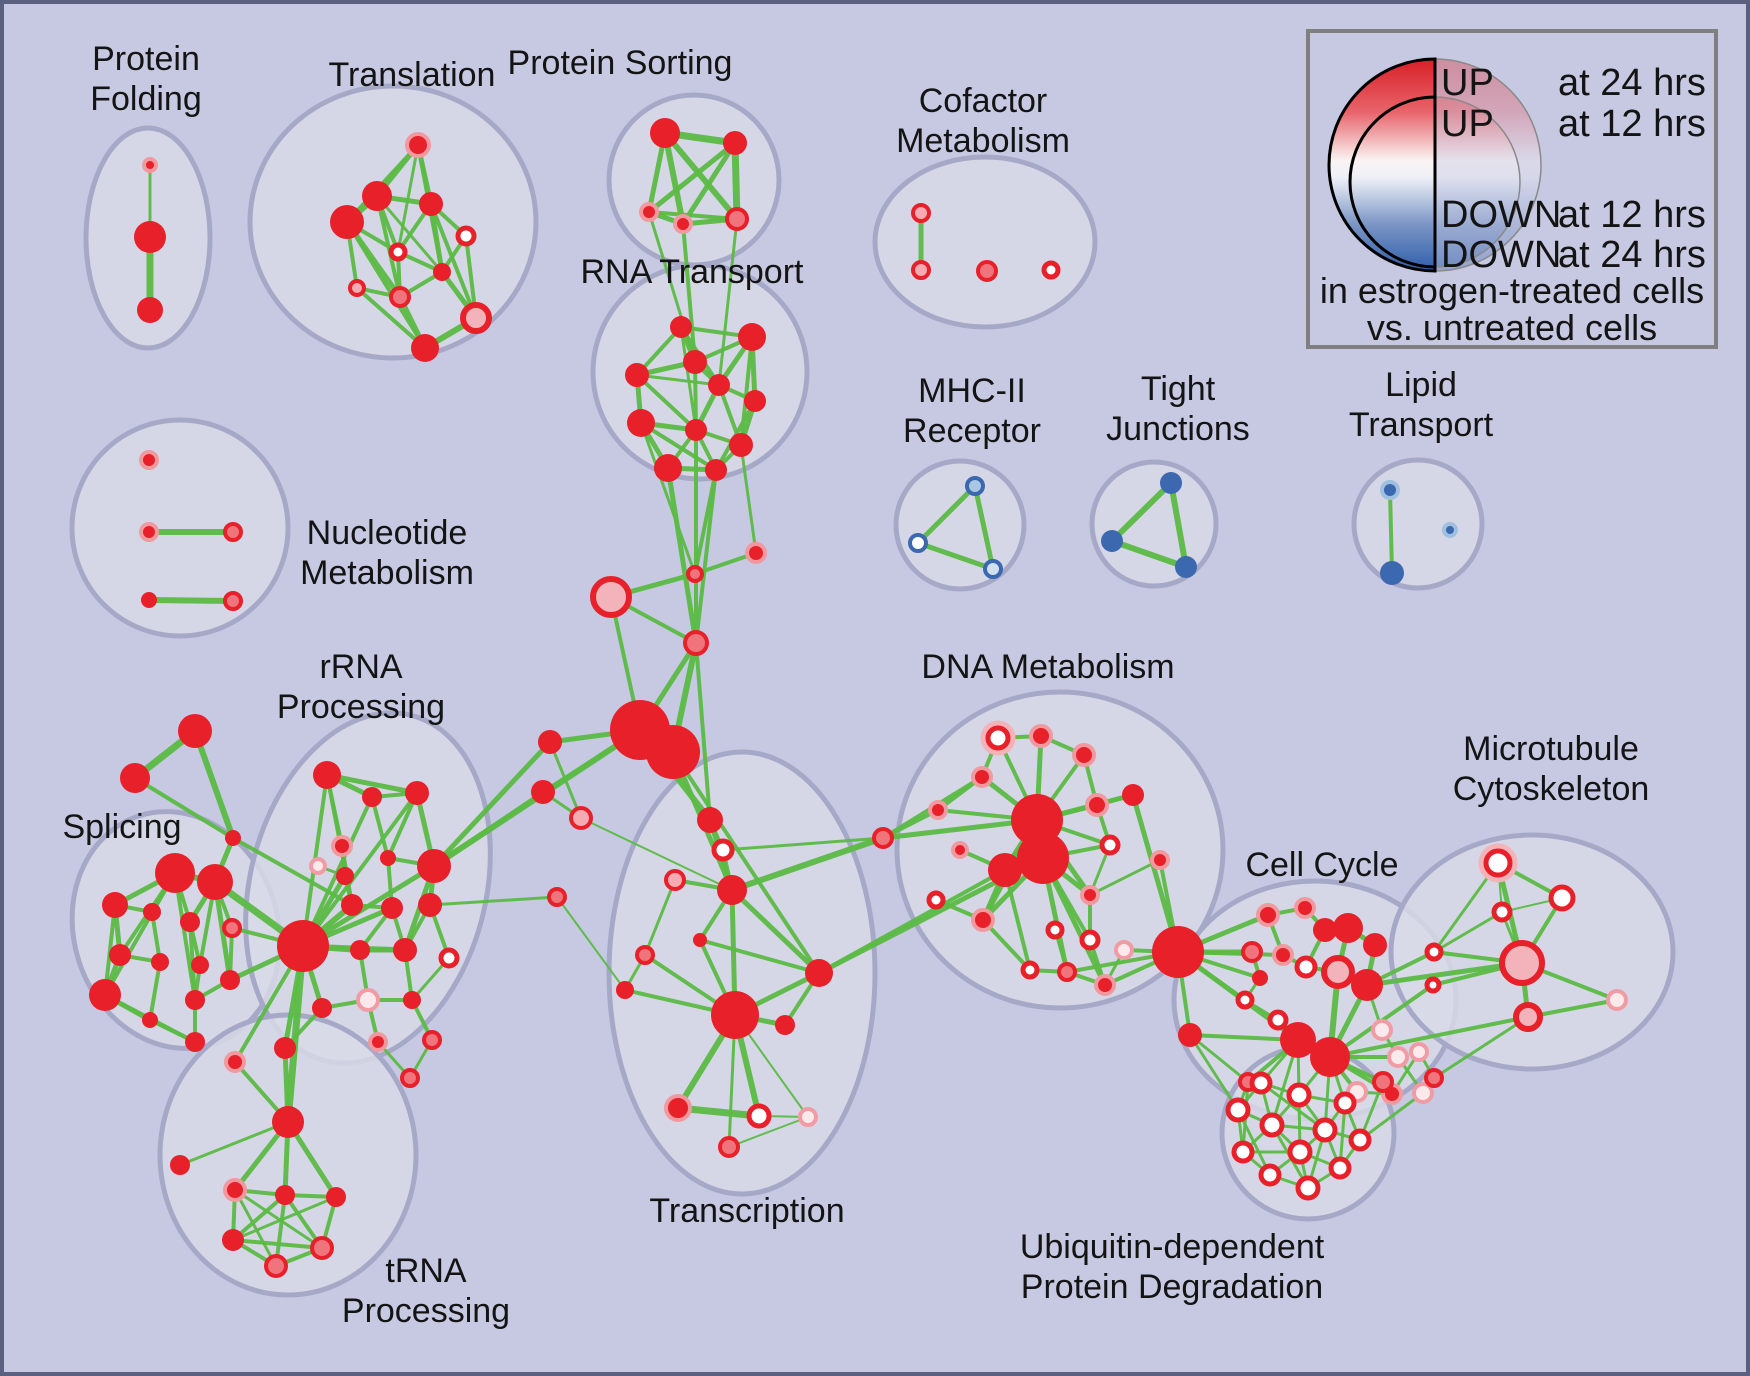 This screenshot has height=1376, width=1750. I want to click on network-node-rr5, so click(318, 866).